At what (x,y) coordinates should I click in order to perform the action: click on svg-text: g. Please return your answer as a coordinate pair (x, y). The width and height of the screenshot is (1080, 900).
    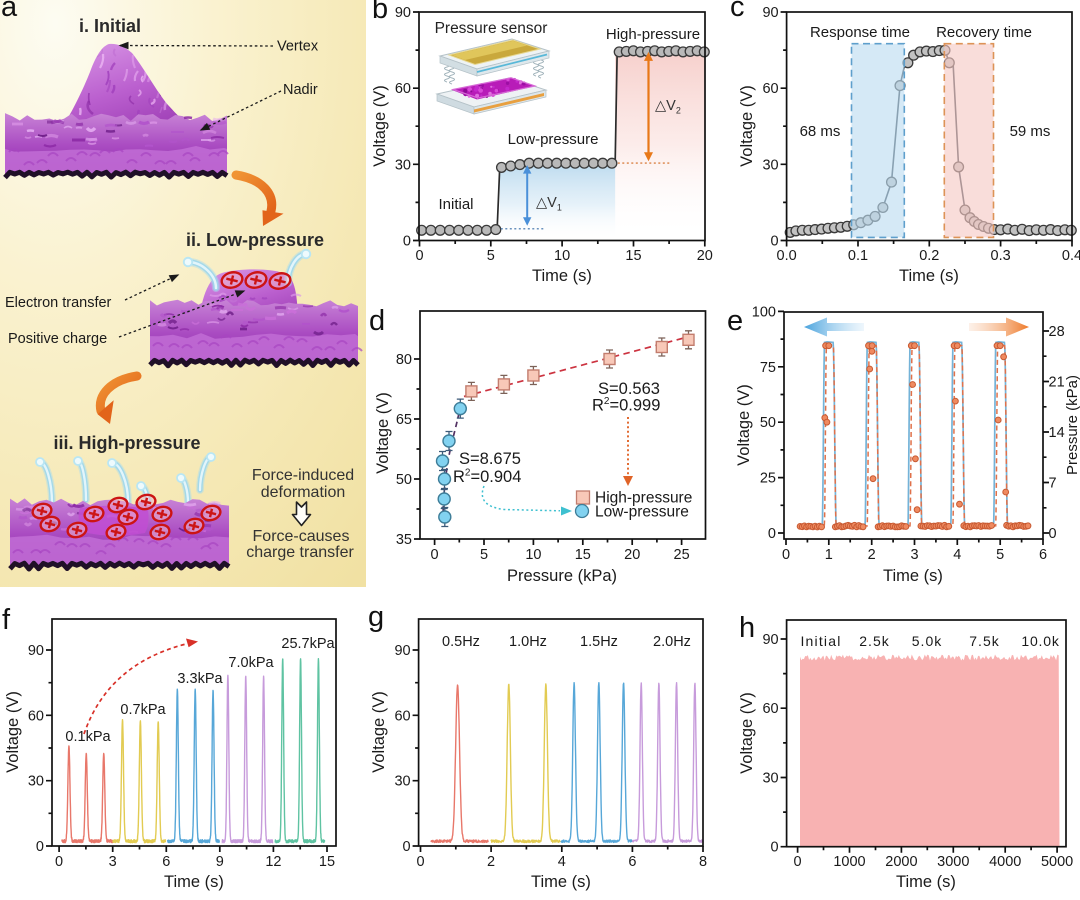
    Looking at the image, I should click on (376, 617).